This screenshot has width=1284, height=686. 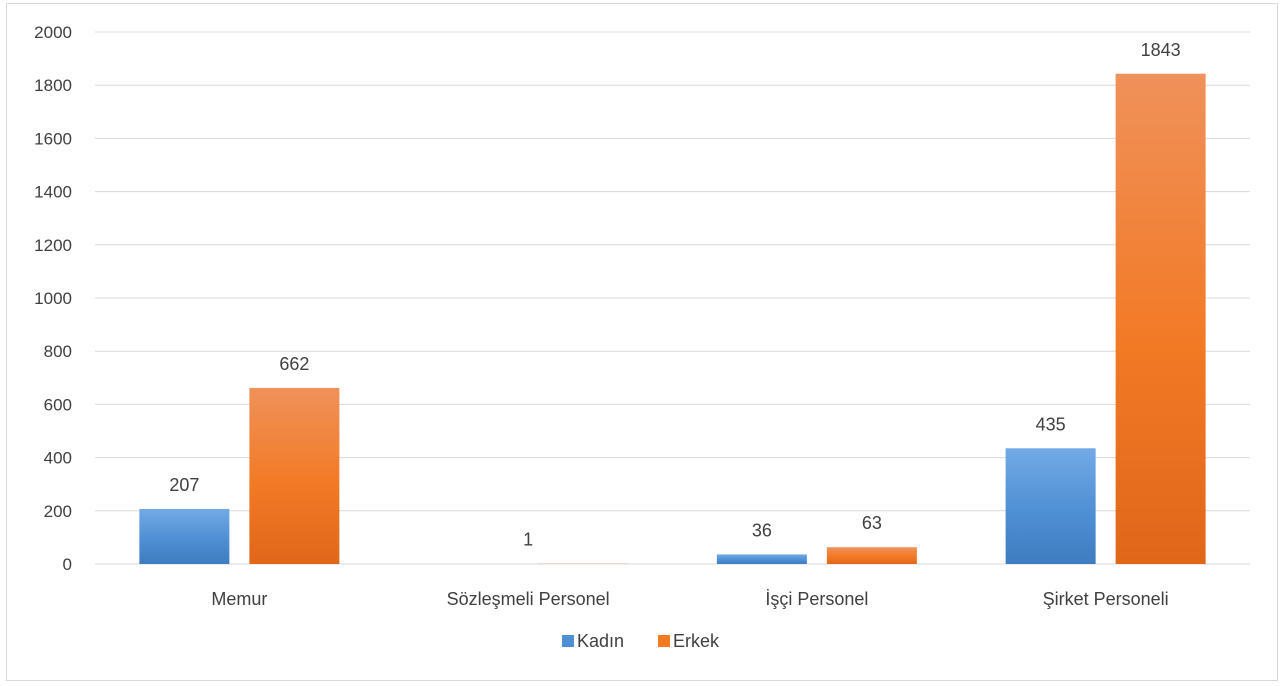 What do you see at coordinates (294, 364) in the screenshot?
I see `data-label-erkek: 662` at bounding box center [294, 364].